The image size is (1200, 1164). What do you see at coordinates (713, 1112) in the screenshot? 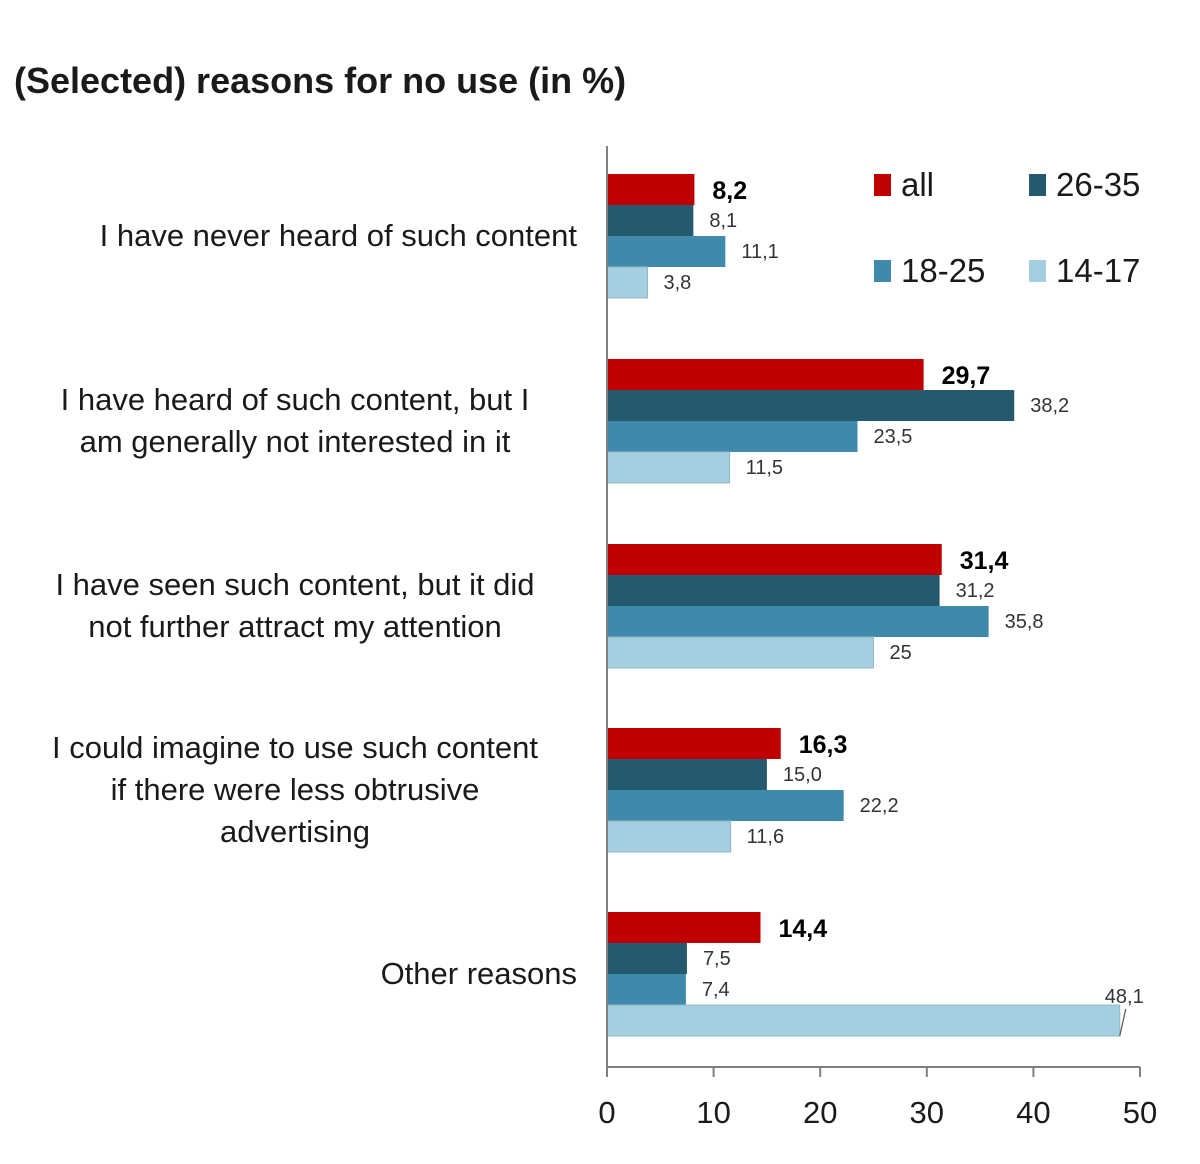
I see `x-tick-label-10: 10` at bounding box center [713, 1112].